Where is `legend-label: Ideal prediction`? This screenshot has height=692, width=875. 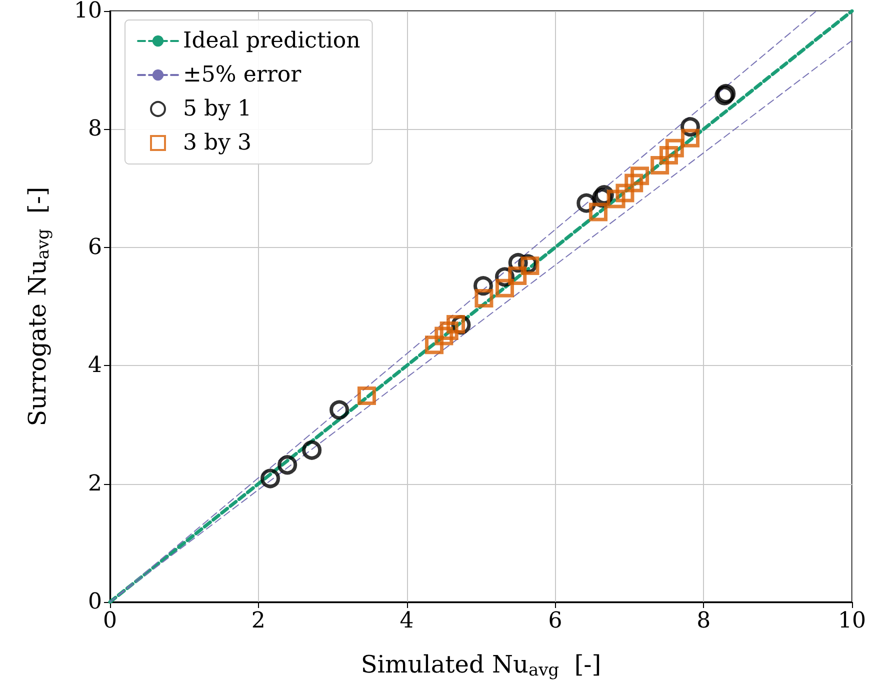 legend-label: Ideal prediction is located at coordinates (271, 41).